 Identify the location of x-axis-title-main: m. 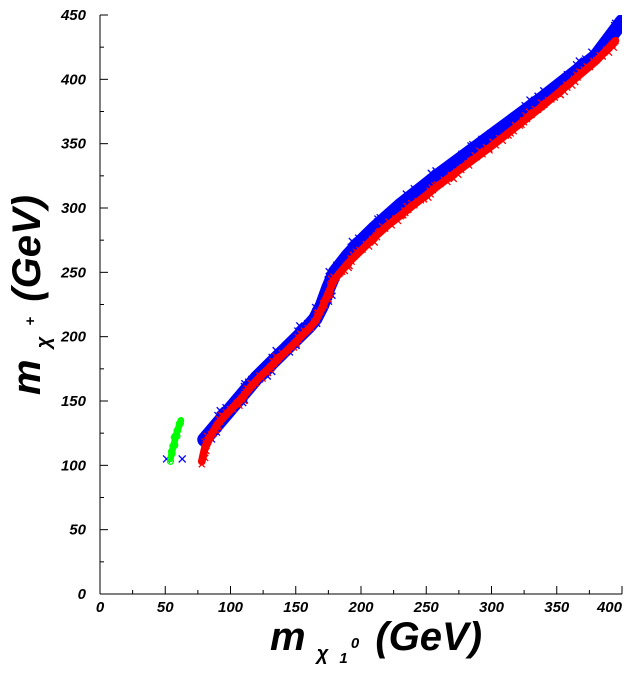
(288, 637).